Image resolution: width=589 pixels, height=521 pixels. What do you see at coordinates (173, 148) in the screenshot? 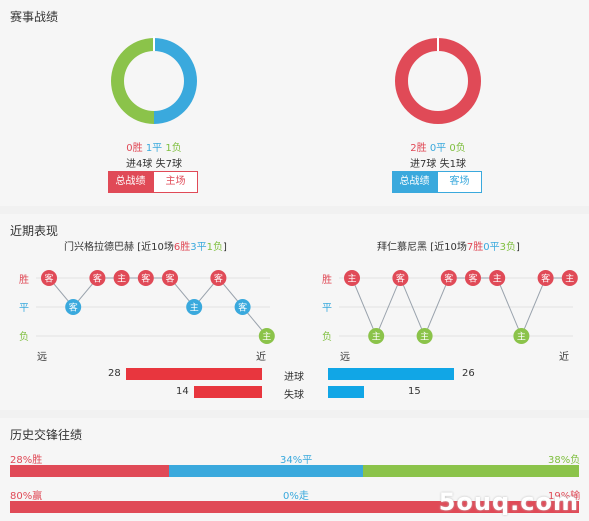
I see `home-loss-count: 1负` at bounding box center [173, 148].